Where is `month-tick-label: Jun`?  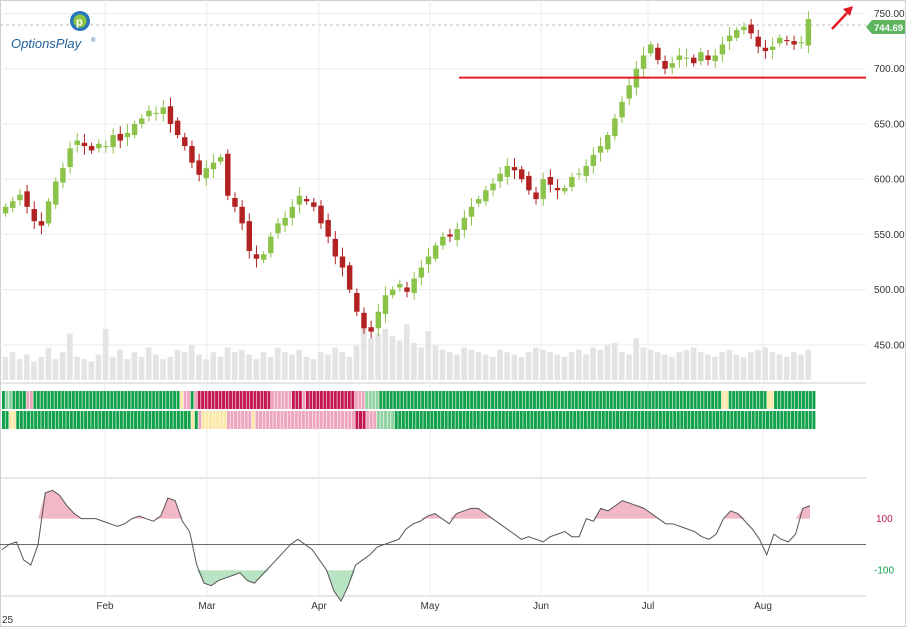 month-tick-label: Jun is located at coordinates (541, 606).